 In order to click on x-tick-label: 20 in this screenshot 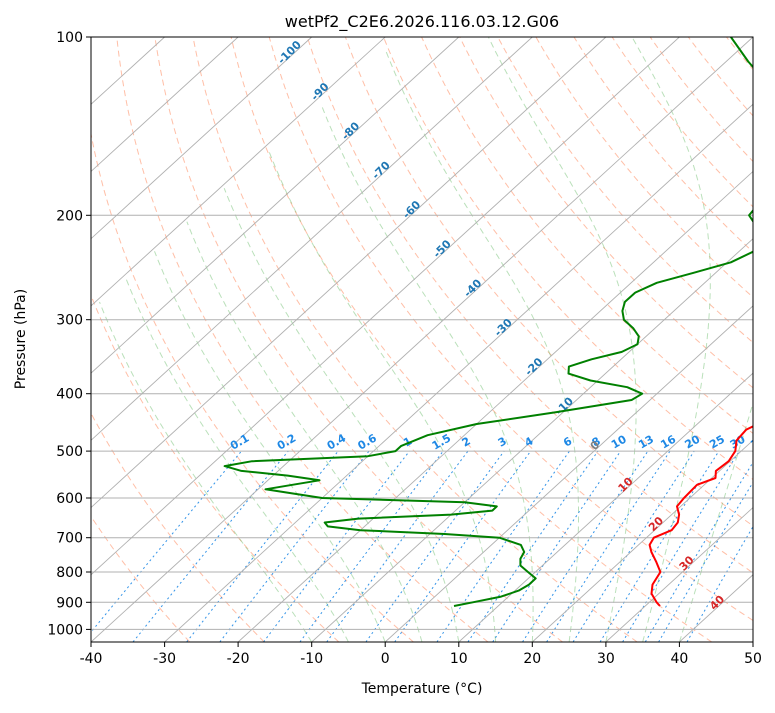, I will do `click(532, 659)`.